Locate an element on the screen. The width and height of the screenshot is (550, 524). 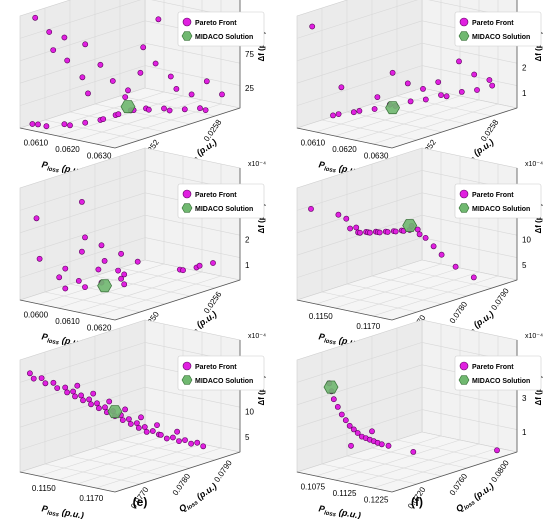
legend-box is located at coordinates (498, 201).